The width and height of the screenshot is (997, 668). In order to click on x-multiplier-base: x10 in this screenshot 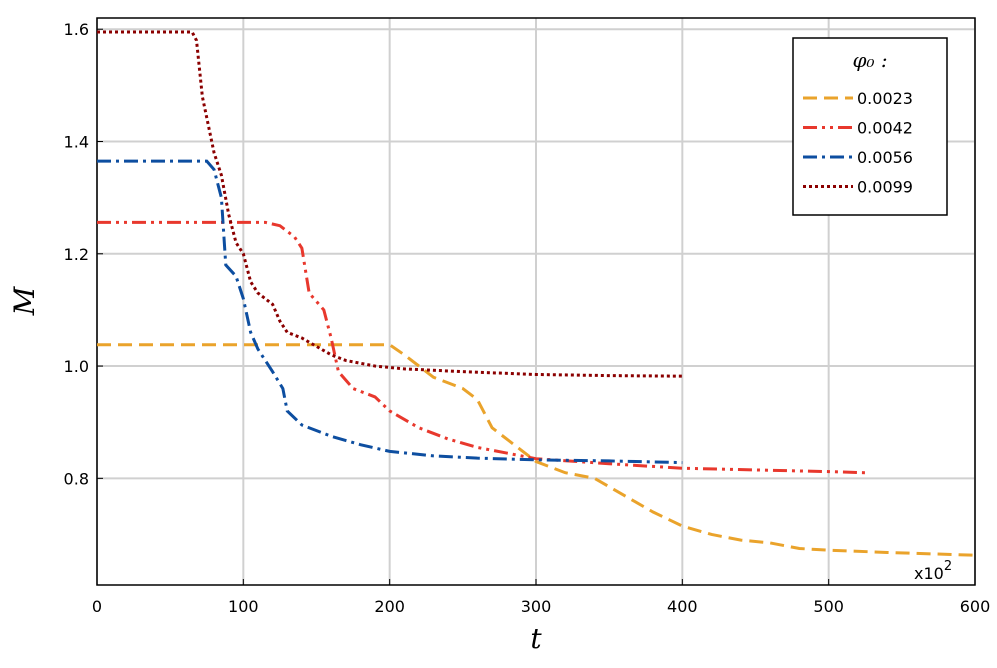, I will do `click(929, 573)`.